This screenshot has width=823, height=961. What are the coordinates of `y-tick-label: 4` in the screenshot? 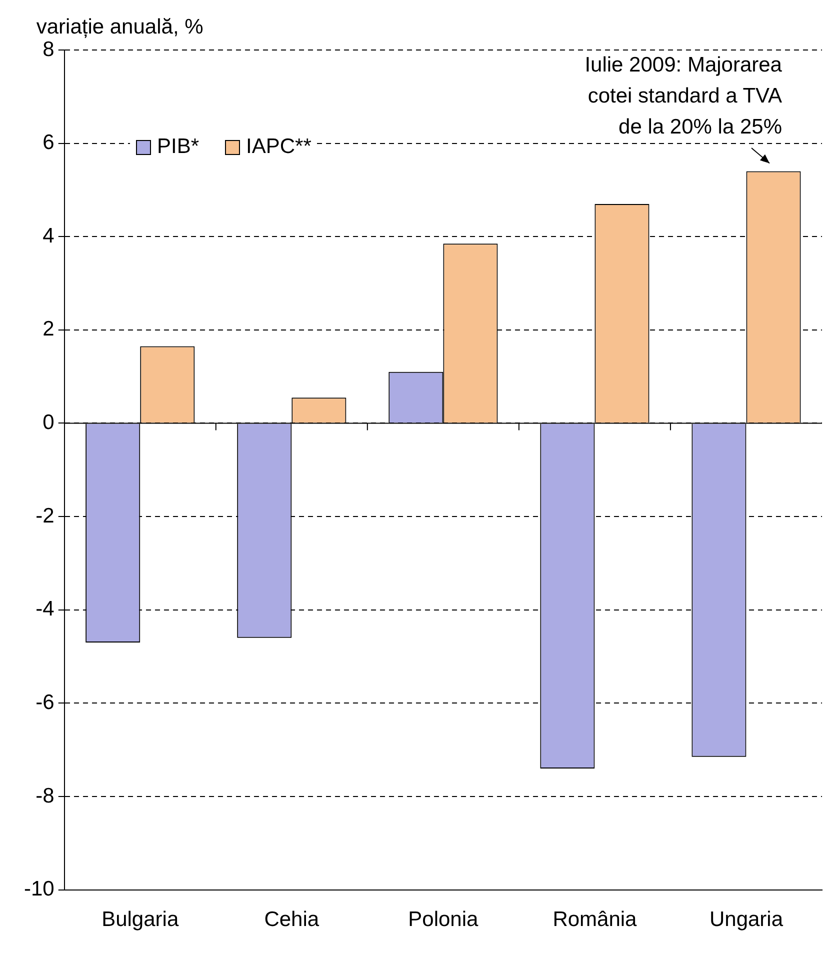 It's located at (48, 236).